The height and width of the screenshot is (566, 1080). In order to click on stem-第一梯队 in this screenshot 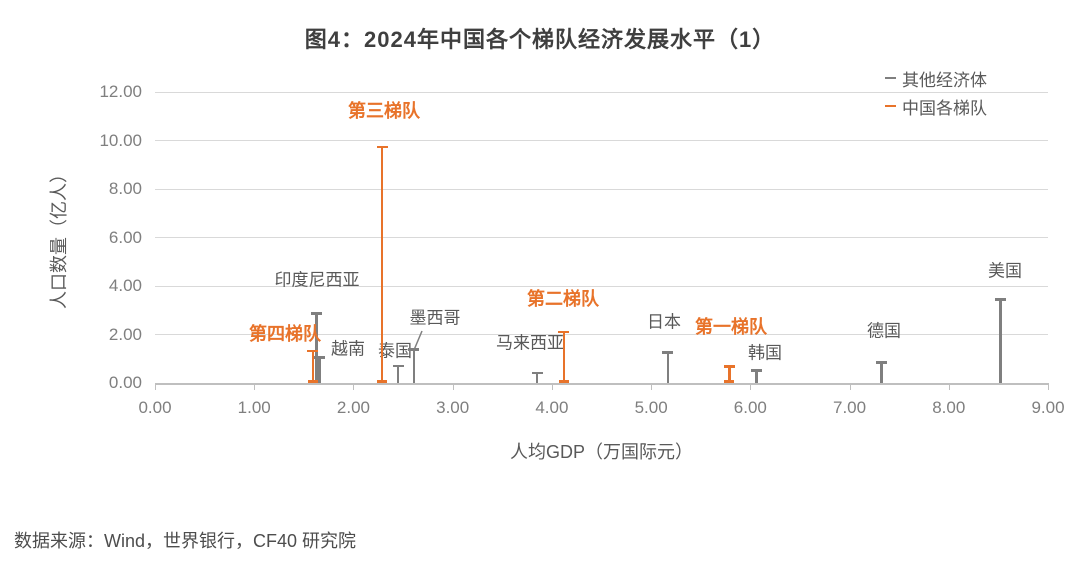, I will do `click(729, 374)`.